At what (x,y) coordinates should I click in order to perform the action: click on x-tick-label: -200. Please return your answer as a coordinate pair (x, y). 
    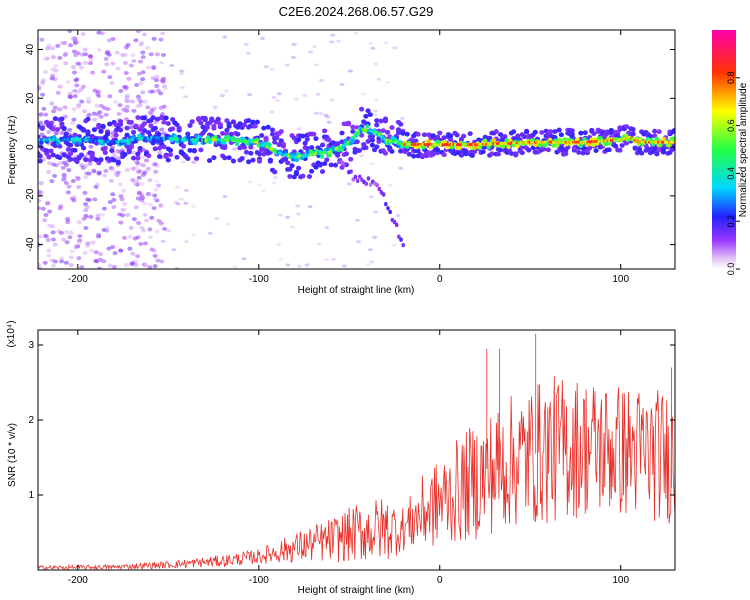
    Looking at the image, I should click on (78, 279).